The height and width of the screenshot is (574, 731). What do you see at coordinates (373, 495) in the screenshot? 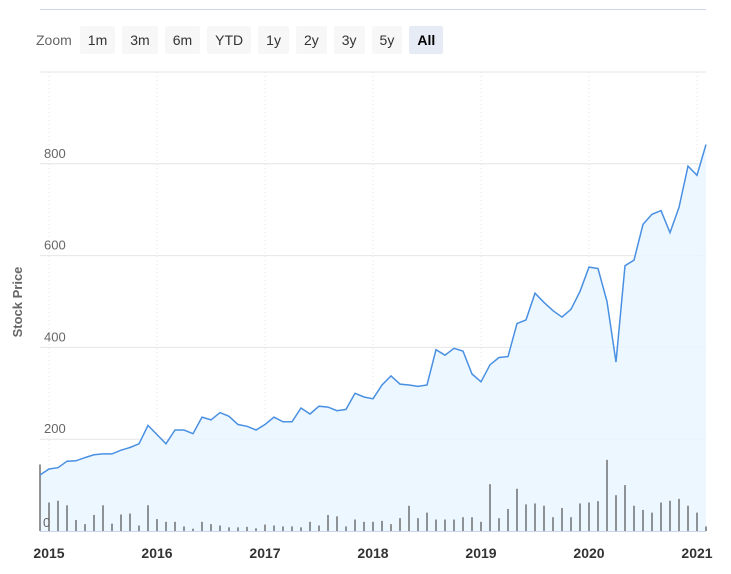
I see `volume-bars` at bounding box center [373, 495].